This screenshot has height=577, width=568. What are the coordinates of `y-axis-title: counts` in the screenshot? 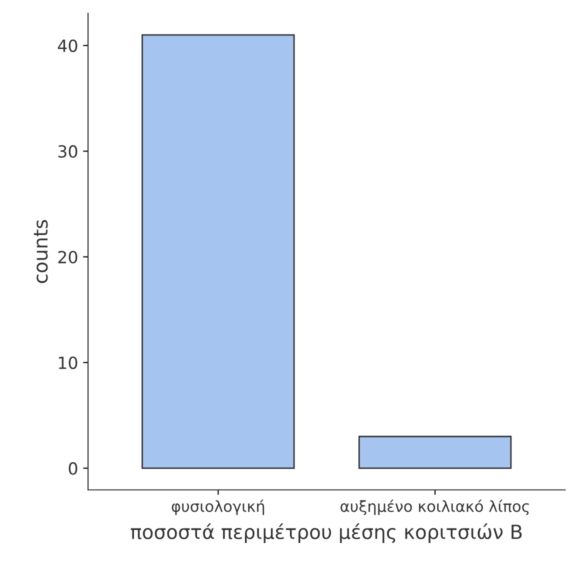 It's located at (41, 251).